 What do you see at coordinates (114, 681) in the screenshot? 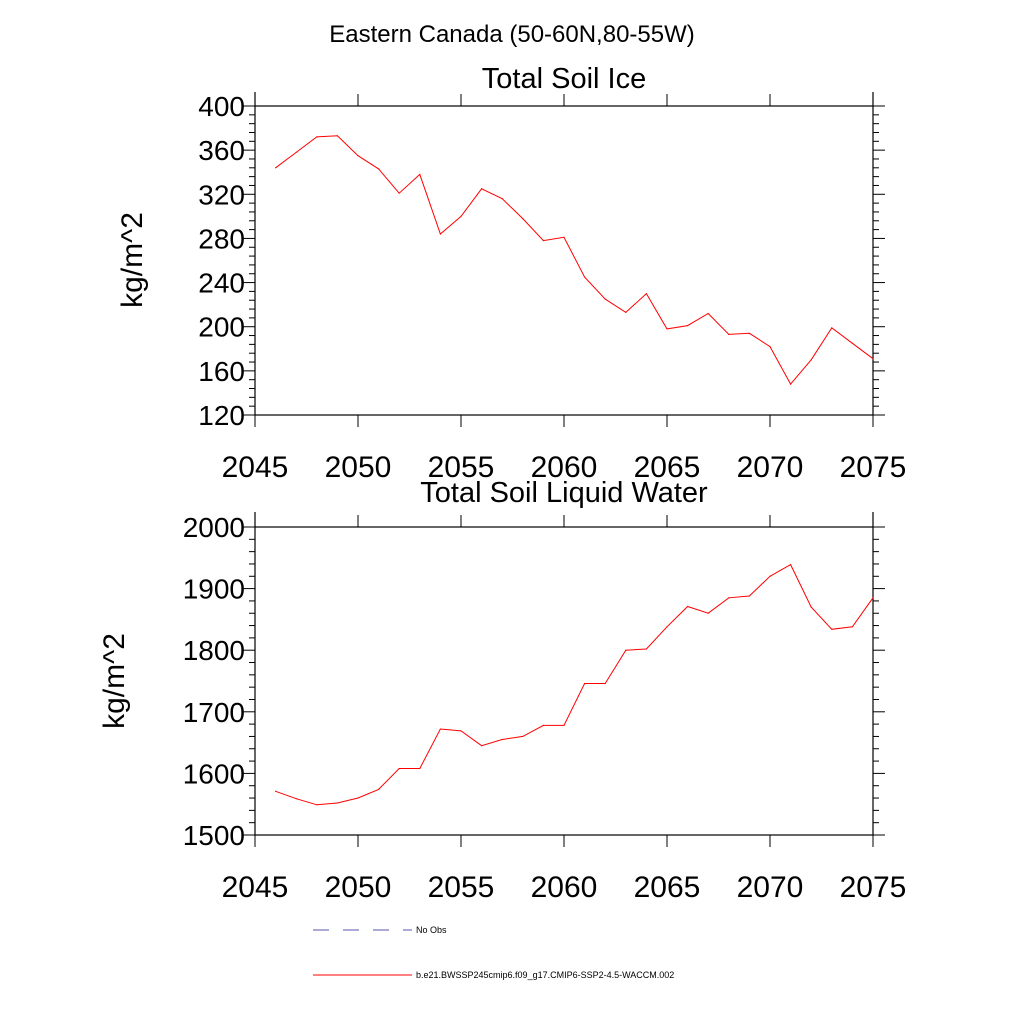
I see `y-axis-label-soil-liquid-water: kg/m^2` at bounding box center [114, 681].